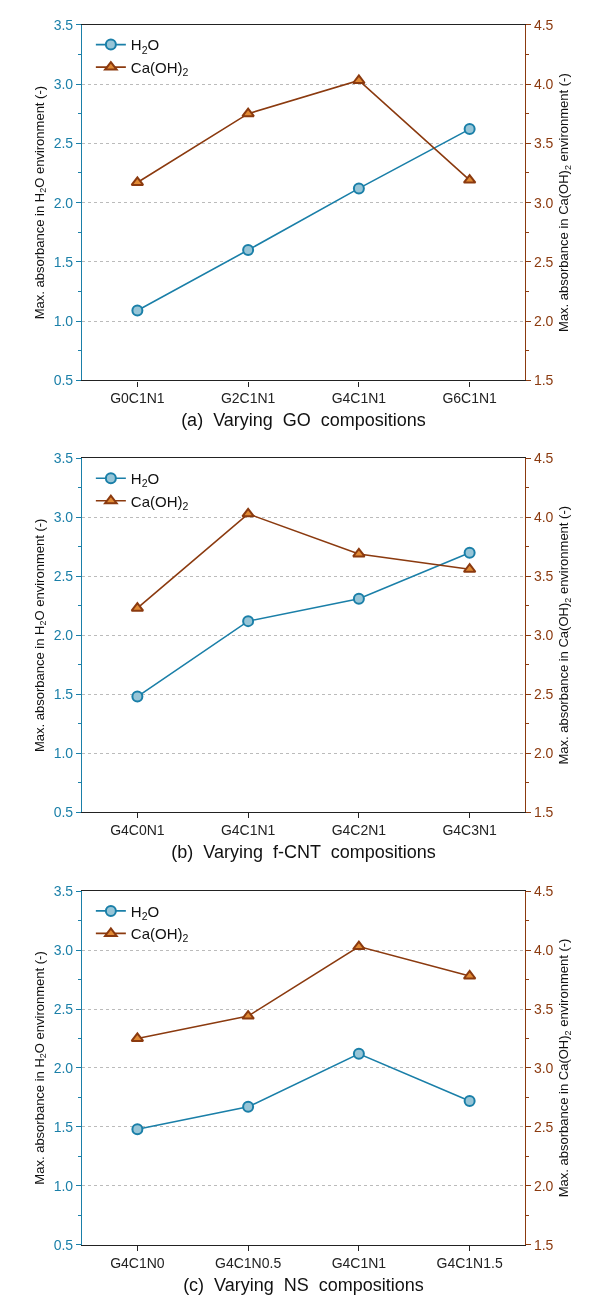  I want to click on x-axis-title: (b) Varying f-CNT compositions, so click(303, 852).